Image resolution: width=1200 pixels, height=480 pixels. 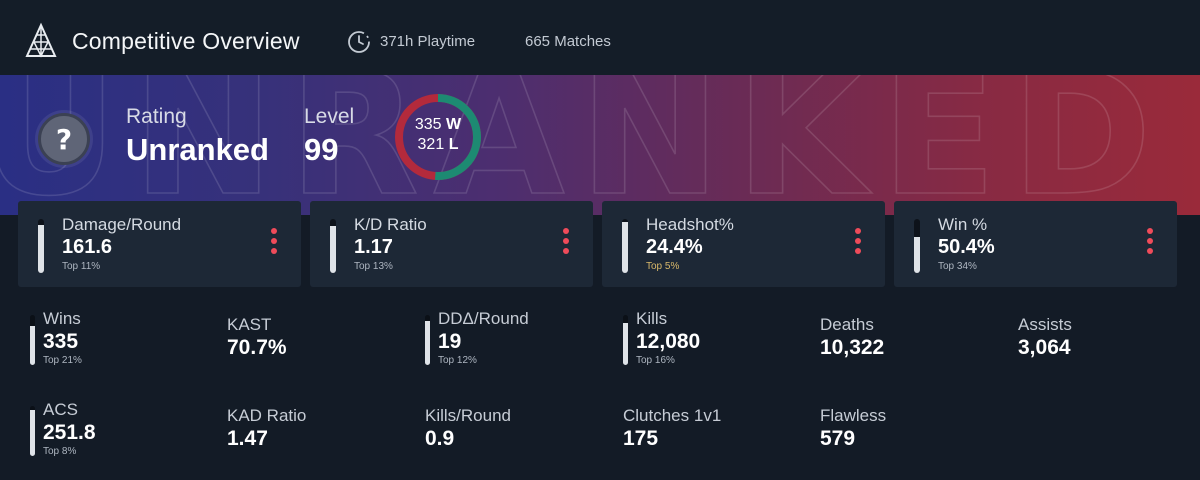 I want to click on wins-suffix: W, so click(x=454, y=124).